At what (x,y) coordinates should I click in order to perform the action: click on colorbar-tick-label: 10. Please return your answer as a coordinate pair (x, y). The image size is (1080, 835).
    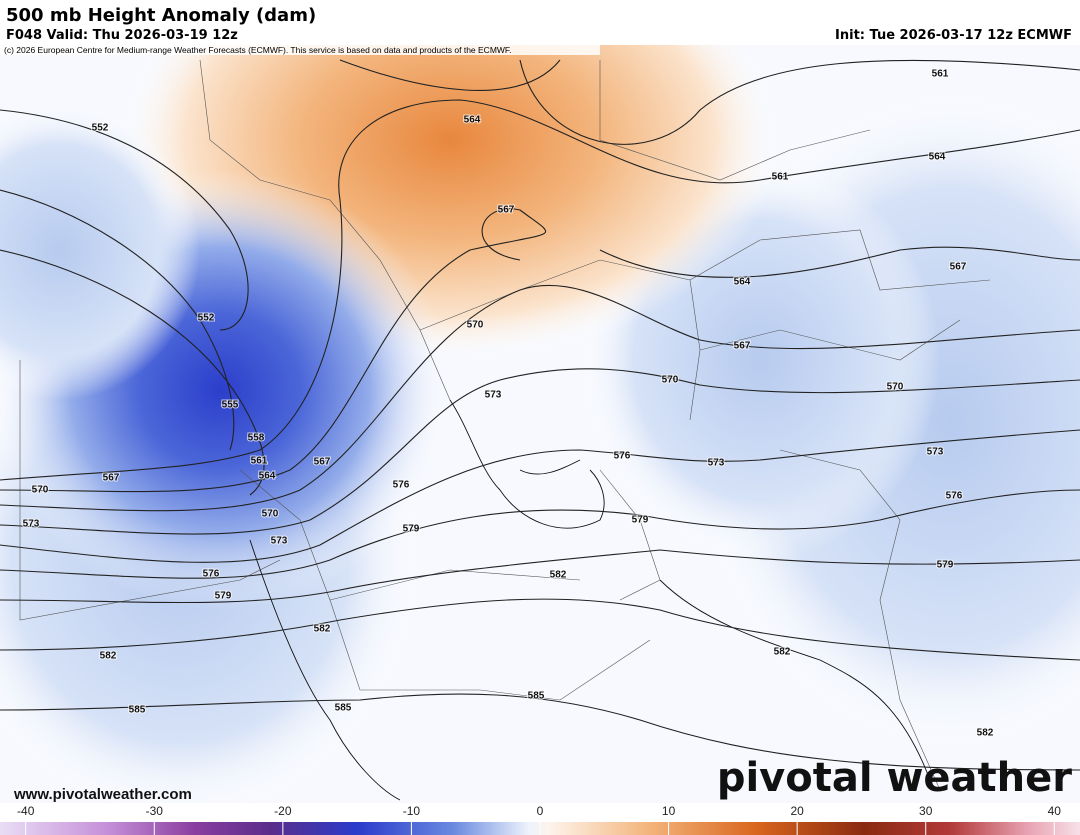
    Looking at the image, I should click on (669, 811).